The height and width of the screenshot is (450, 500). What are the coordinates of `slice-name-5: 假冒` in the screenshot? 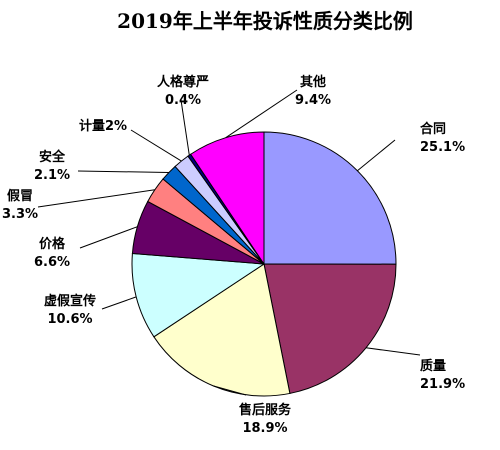 It's located at (20, 196).